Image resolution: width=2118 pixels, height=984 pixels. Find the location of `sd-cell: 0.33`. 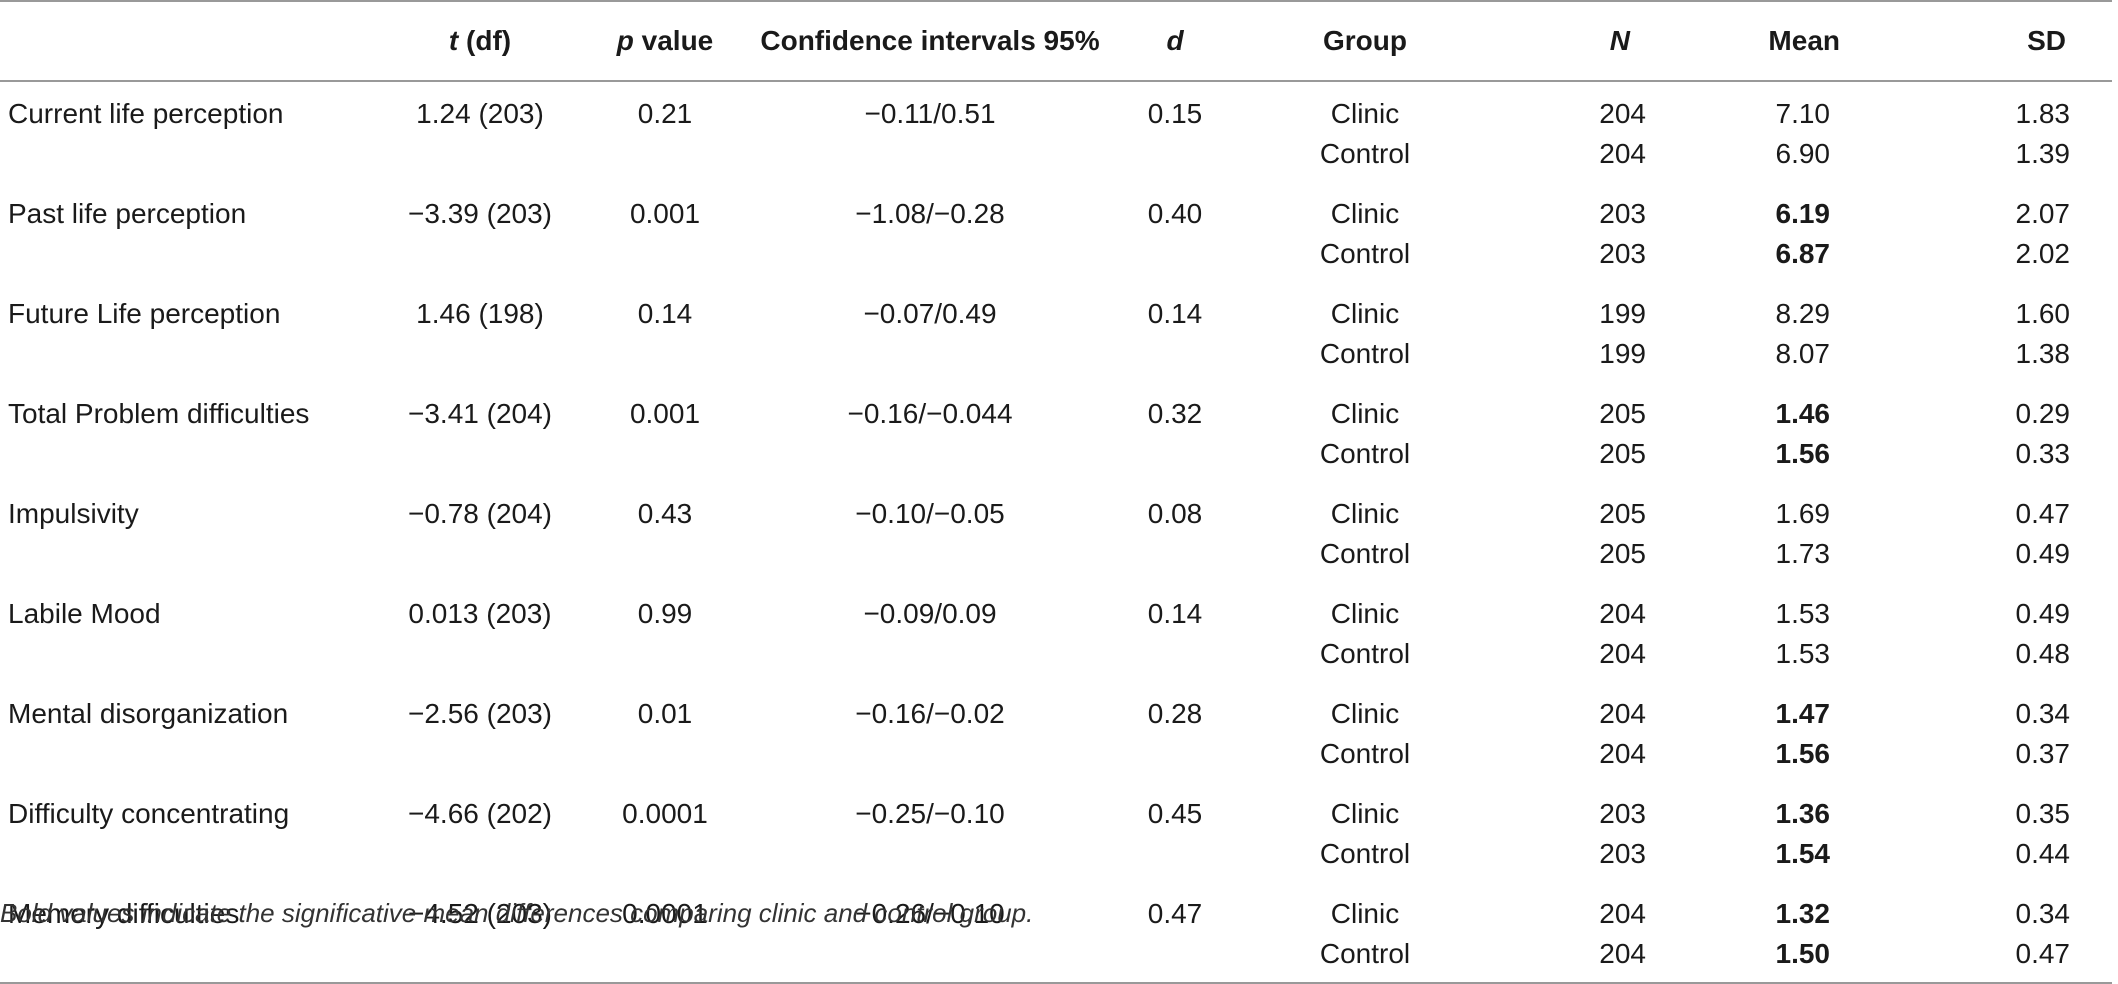

sd-cell: 0.33 is located at coordinates (2043, 453).